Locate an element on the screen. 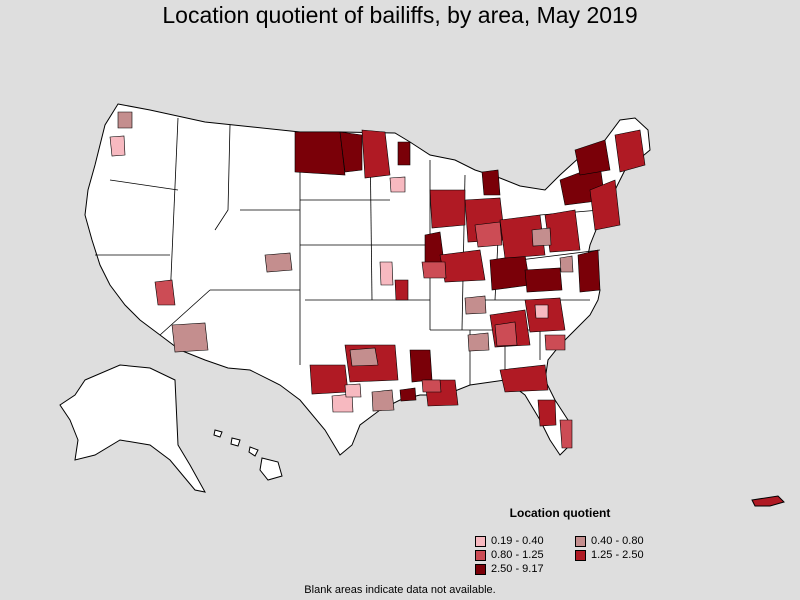 This screenshot has height=600, width=800. legend-item-0.80-1.25: 0.80 - 1.25 is located at coordinates (509, 555).